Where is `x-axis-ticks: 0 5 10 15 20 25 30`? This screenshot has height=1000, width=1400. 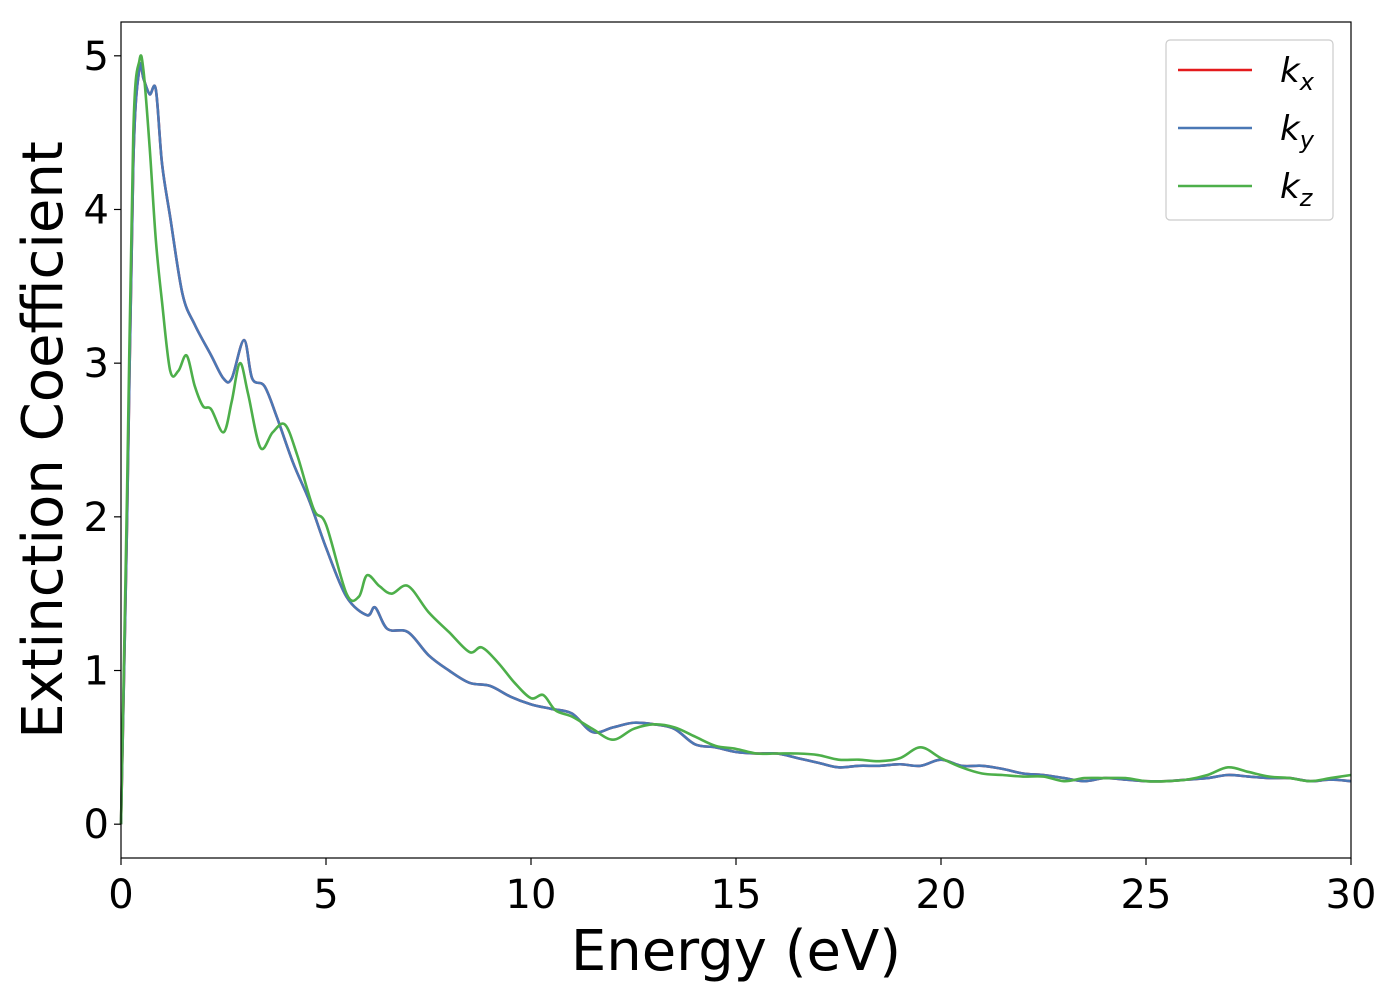 x-axis-ticks: 0 5 10 15 20 25 30 is located at coordinates (742, 888).